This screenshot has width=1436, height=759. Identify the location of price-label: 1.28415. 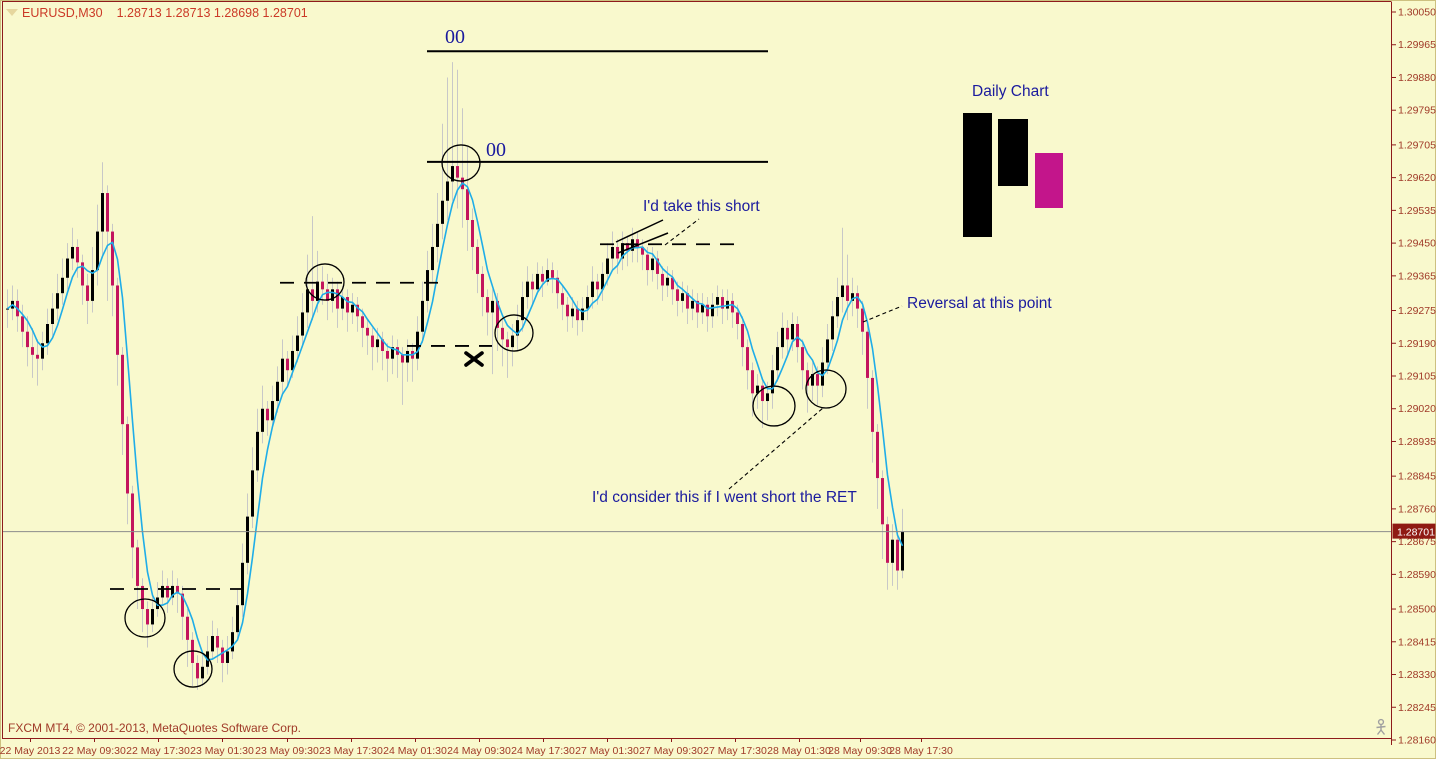
(1417, 642).